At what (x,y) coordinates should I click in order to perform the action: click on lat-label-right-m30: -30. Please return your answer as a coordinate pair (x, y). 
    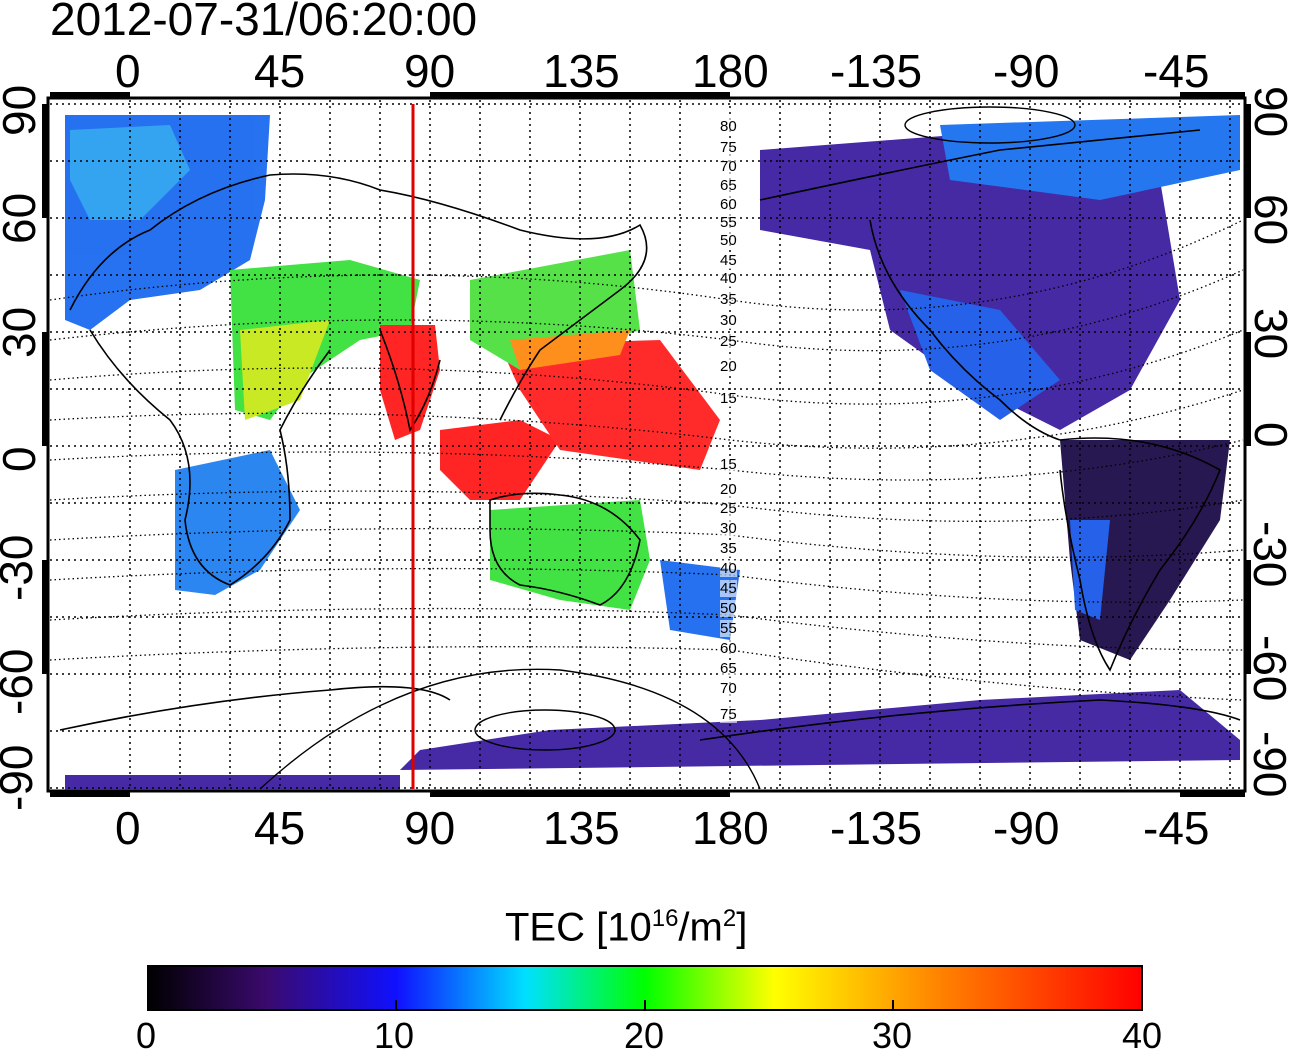
    Looking at the image, I should click on (1268, 554).